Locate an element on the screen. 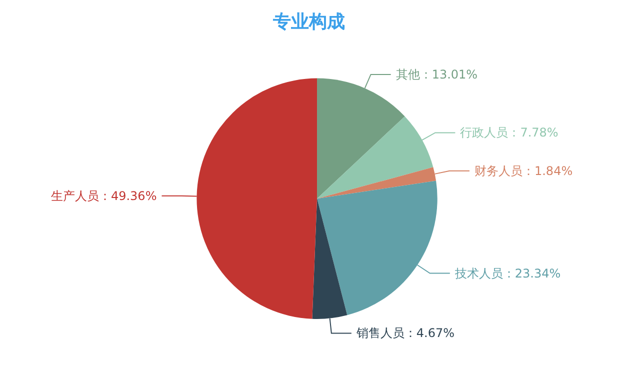 The height and width of the screenshot is (382, 618). slice-label: 销售人员：4.67% is located at coordinates (405, 333).